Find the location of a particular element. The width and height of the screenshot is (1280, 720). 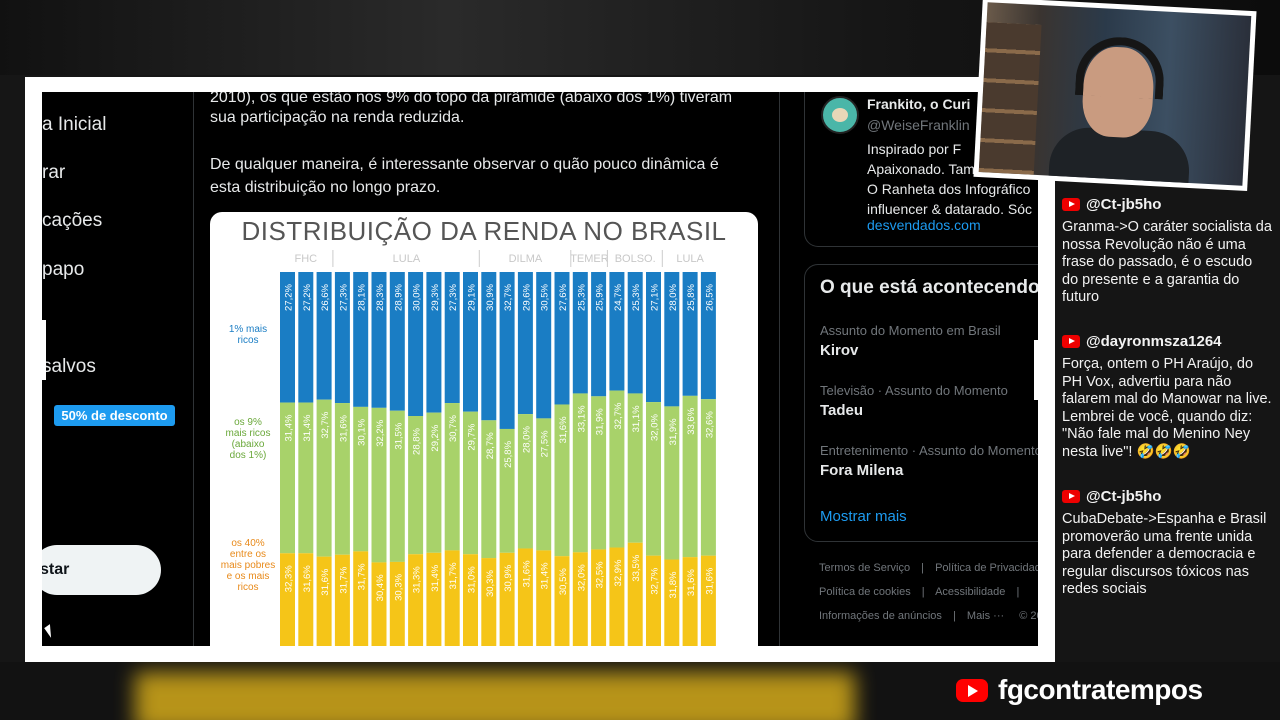

post-text-line: esta distribuição no longo prazo. is located at coordinates (325, 187).